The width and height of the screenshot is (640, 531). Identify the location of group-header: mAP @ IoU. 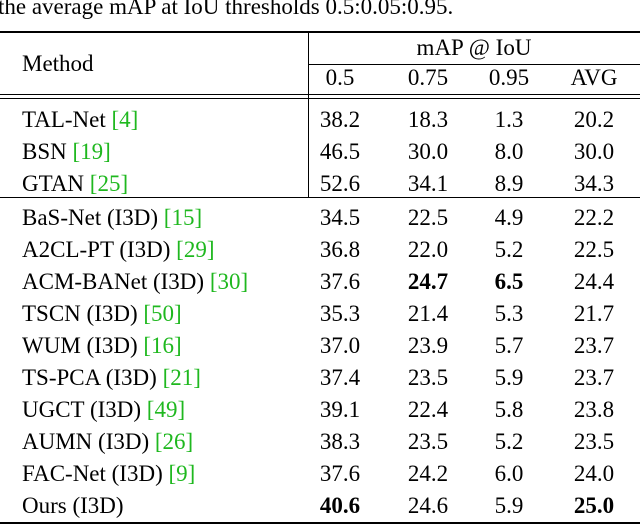
(474, 47).